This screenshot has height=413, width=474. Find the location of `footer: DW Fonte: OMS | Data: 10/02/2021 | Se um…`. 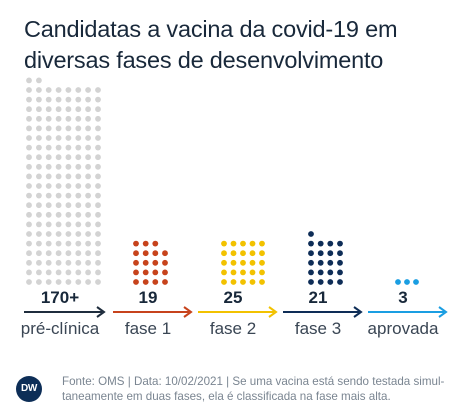

footer: DW Fonte: OMS | Data: 10/02/2021 | Se um… is located at coordinates (237, 390).